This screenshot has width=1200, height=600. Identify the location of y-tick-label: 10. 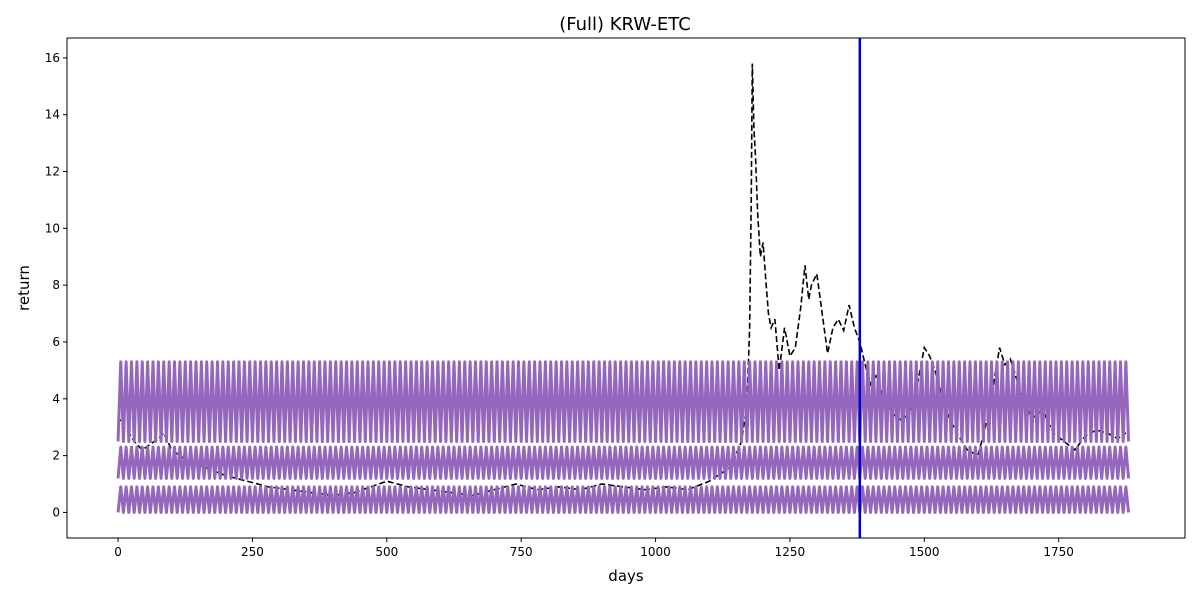
(52, 228).